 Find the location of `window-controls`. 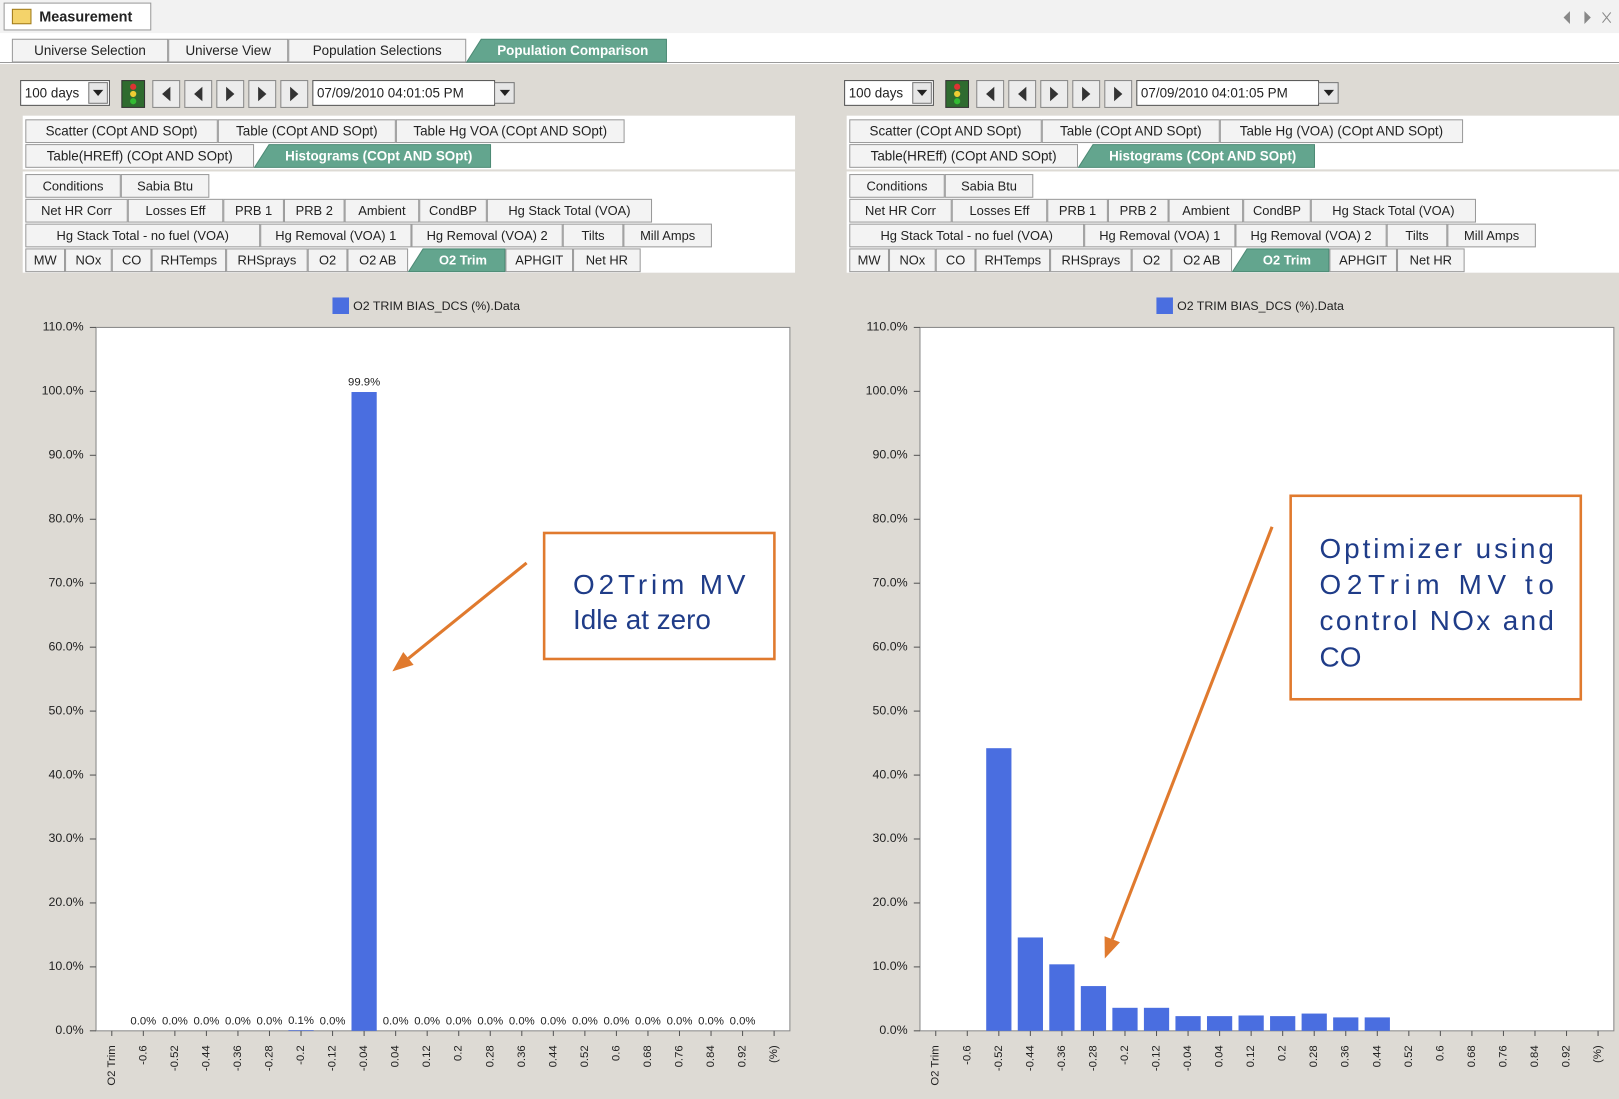

window-controls is located at coordinates (1587, 17).